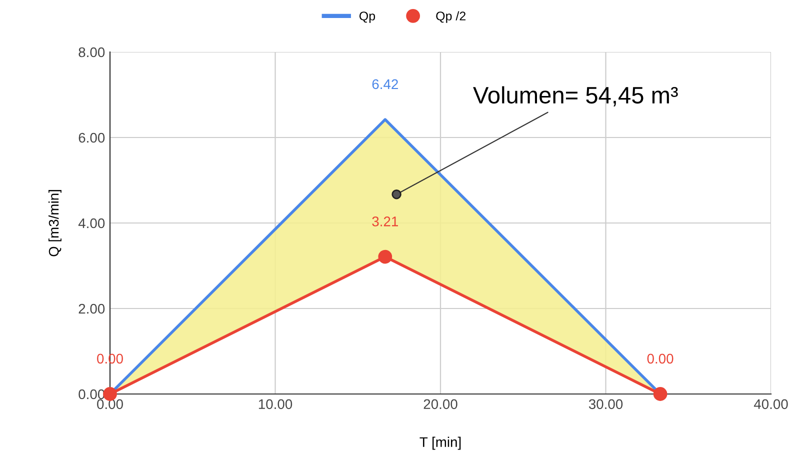  I want to click on x-tick-label: 40.00, so click(771, 404).